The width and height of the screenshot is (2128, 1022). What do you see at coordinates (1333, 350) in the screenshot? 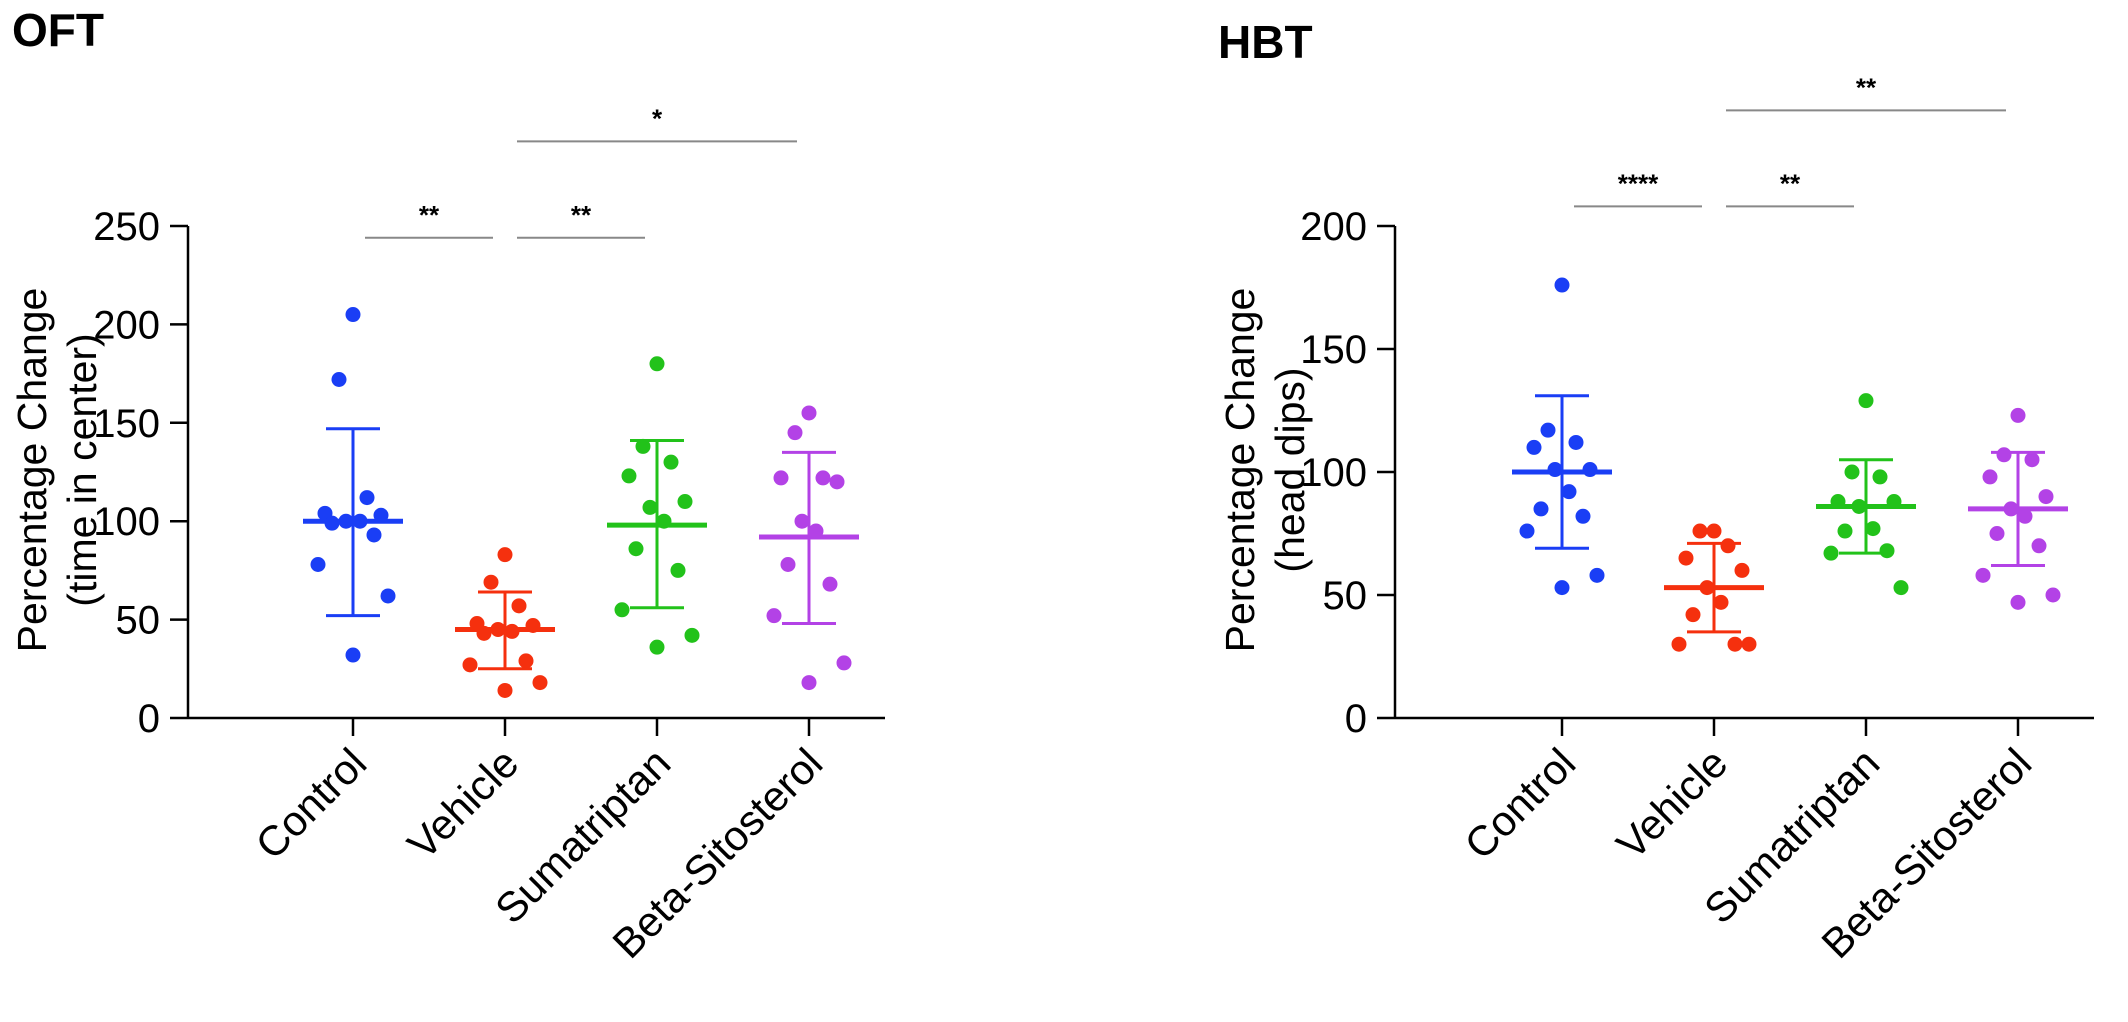
I see `hbt-y-tick-label: 150` at bounding box center [1333, 350].